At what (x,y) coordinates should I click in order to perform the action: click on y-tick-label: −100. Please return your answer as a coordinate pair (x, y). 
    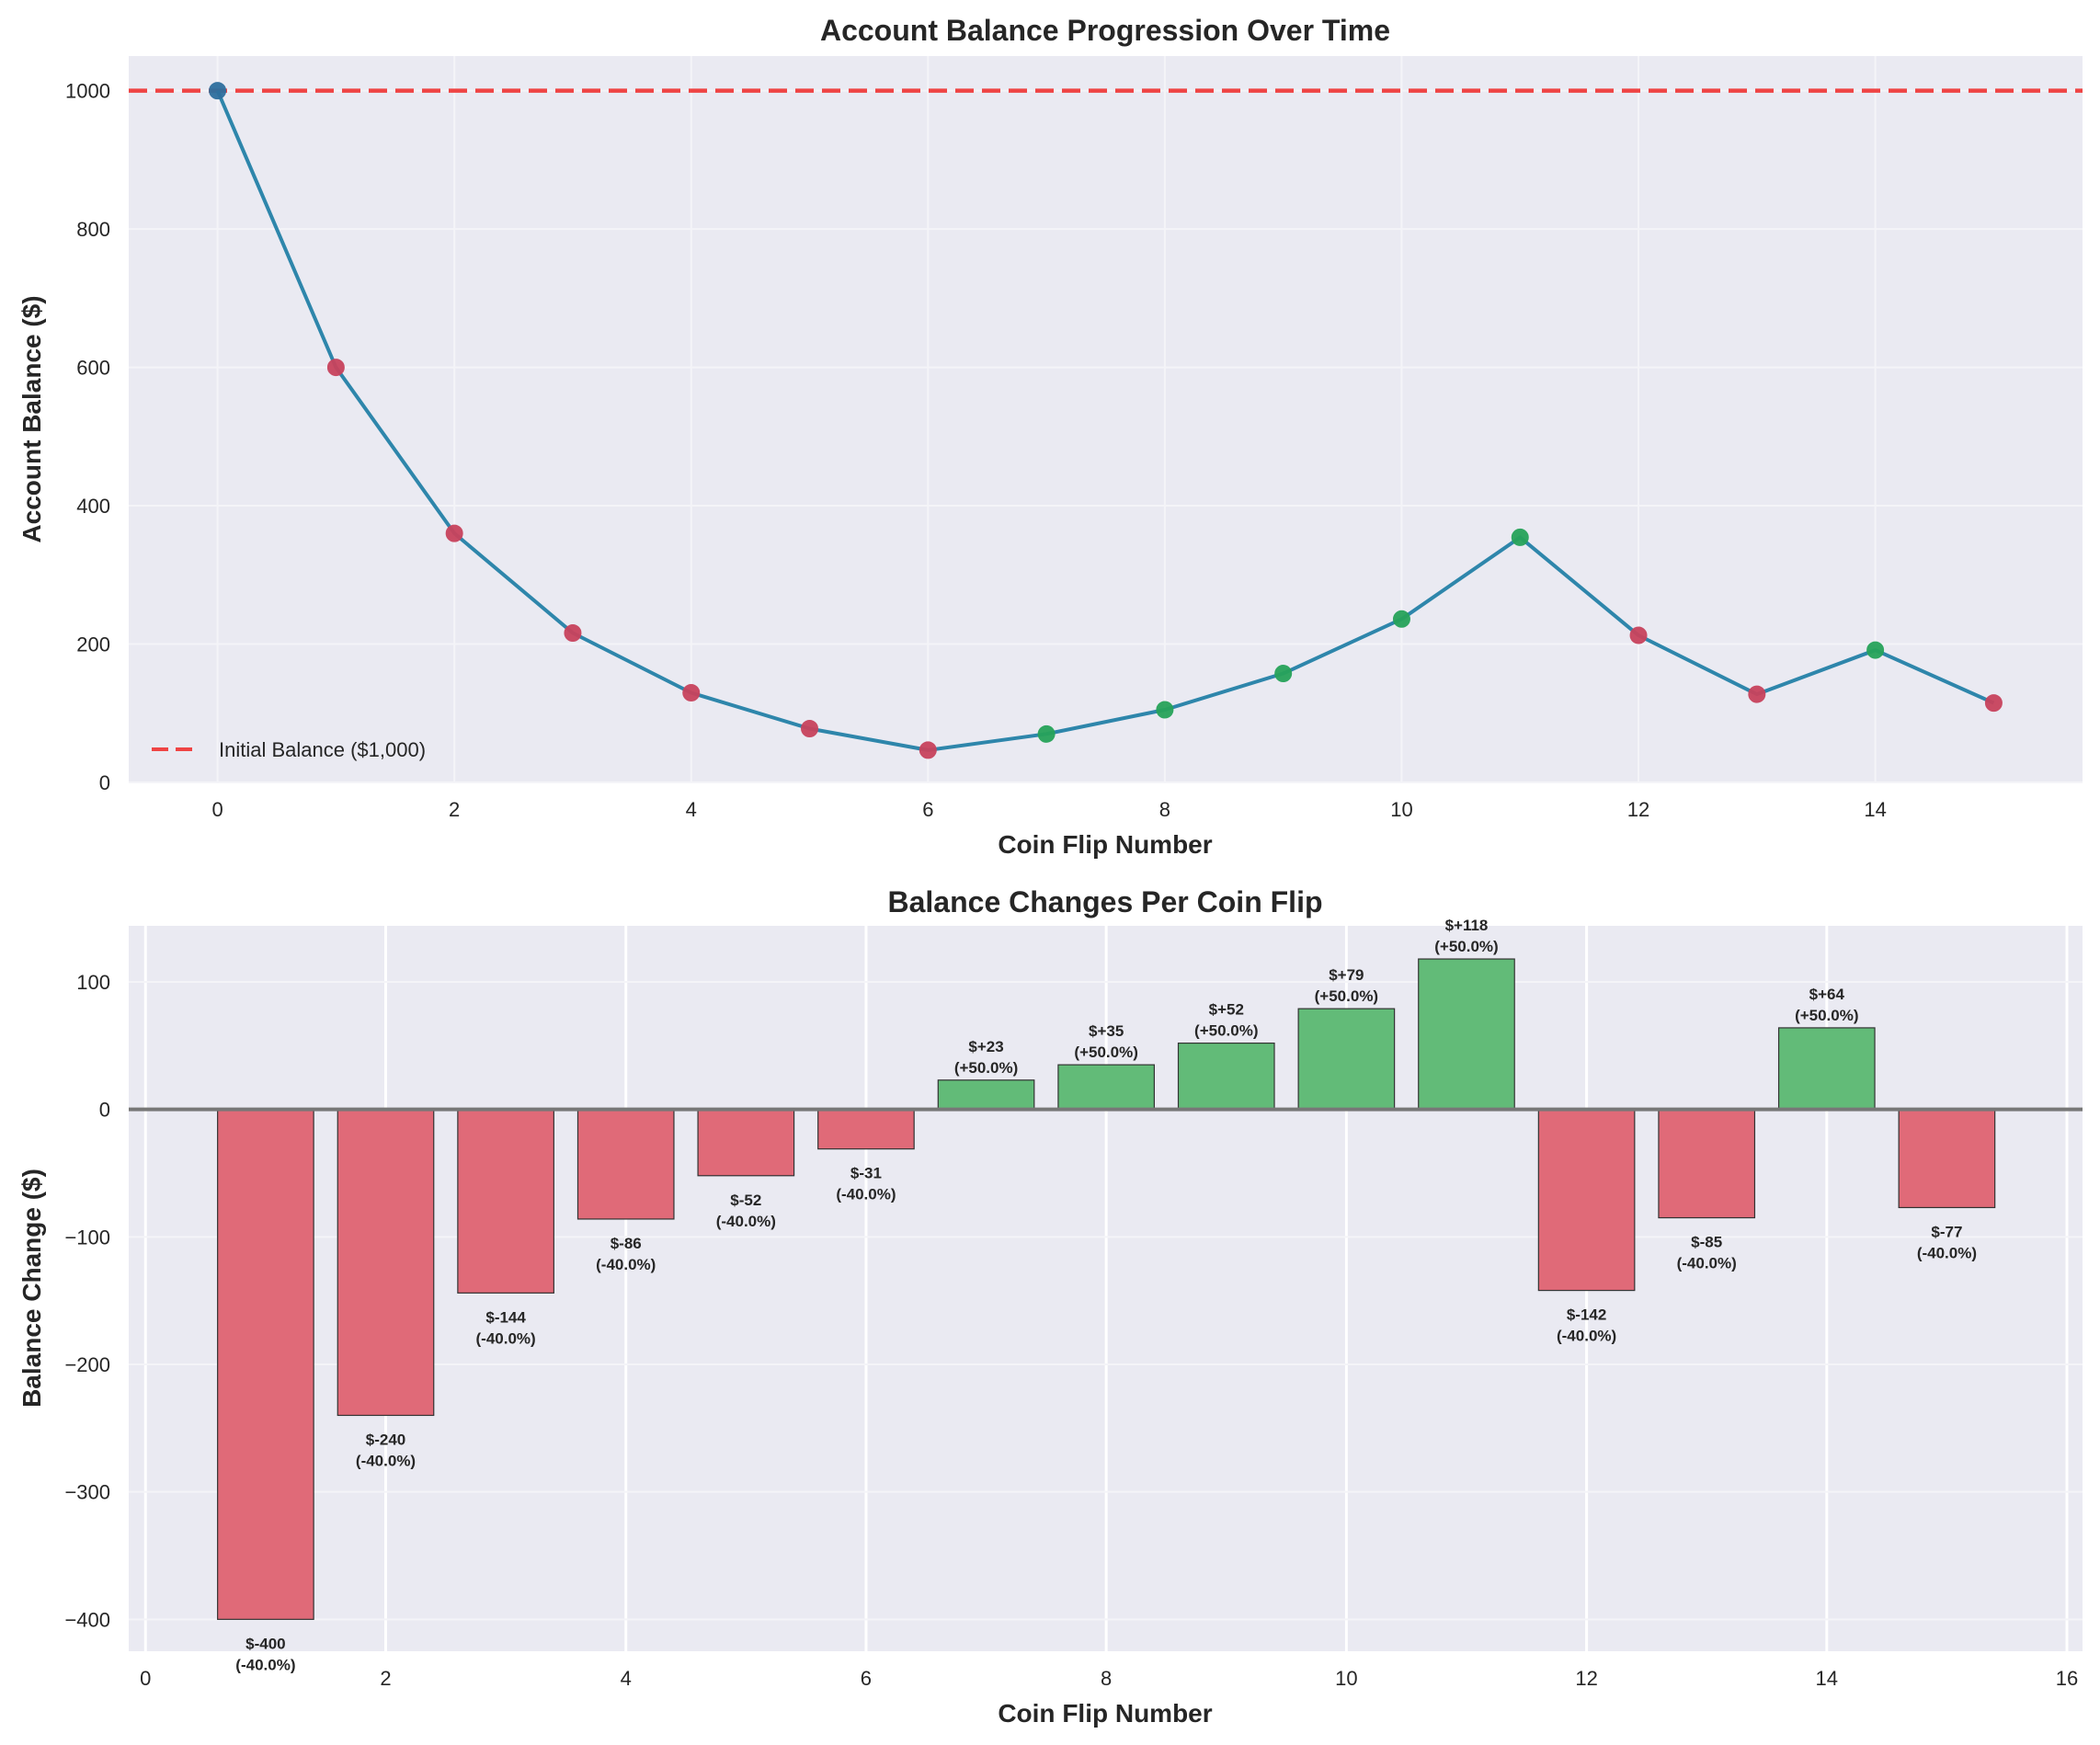
    Looking at the image, I should click on (87, 1238).